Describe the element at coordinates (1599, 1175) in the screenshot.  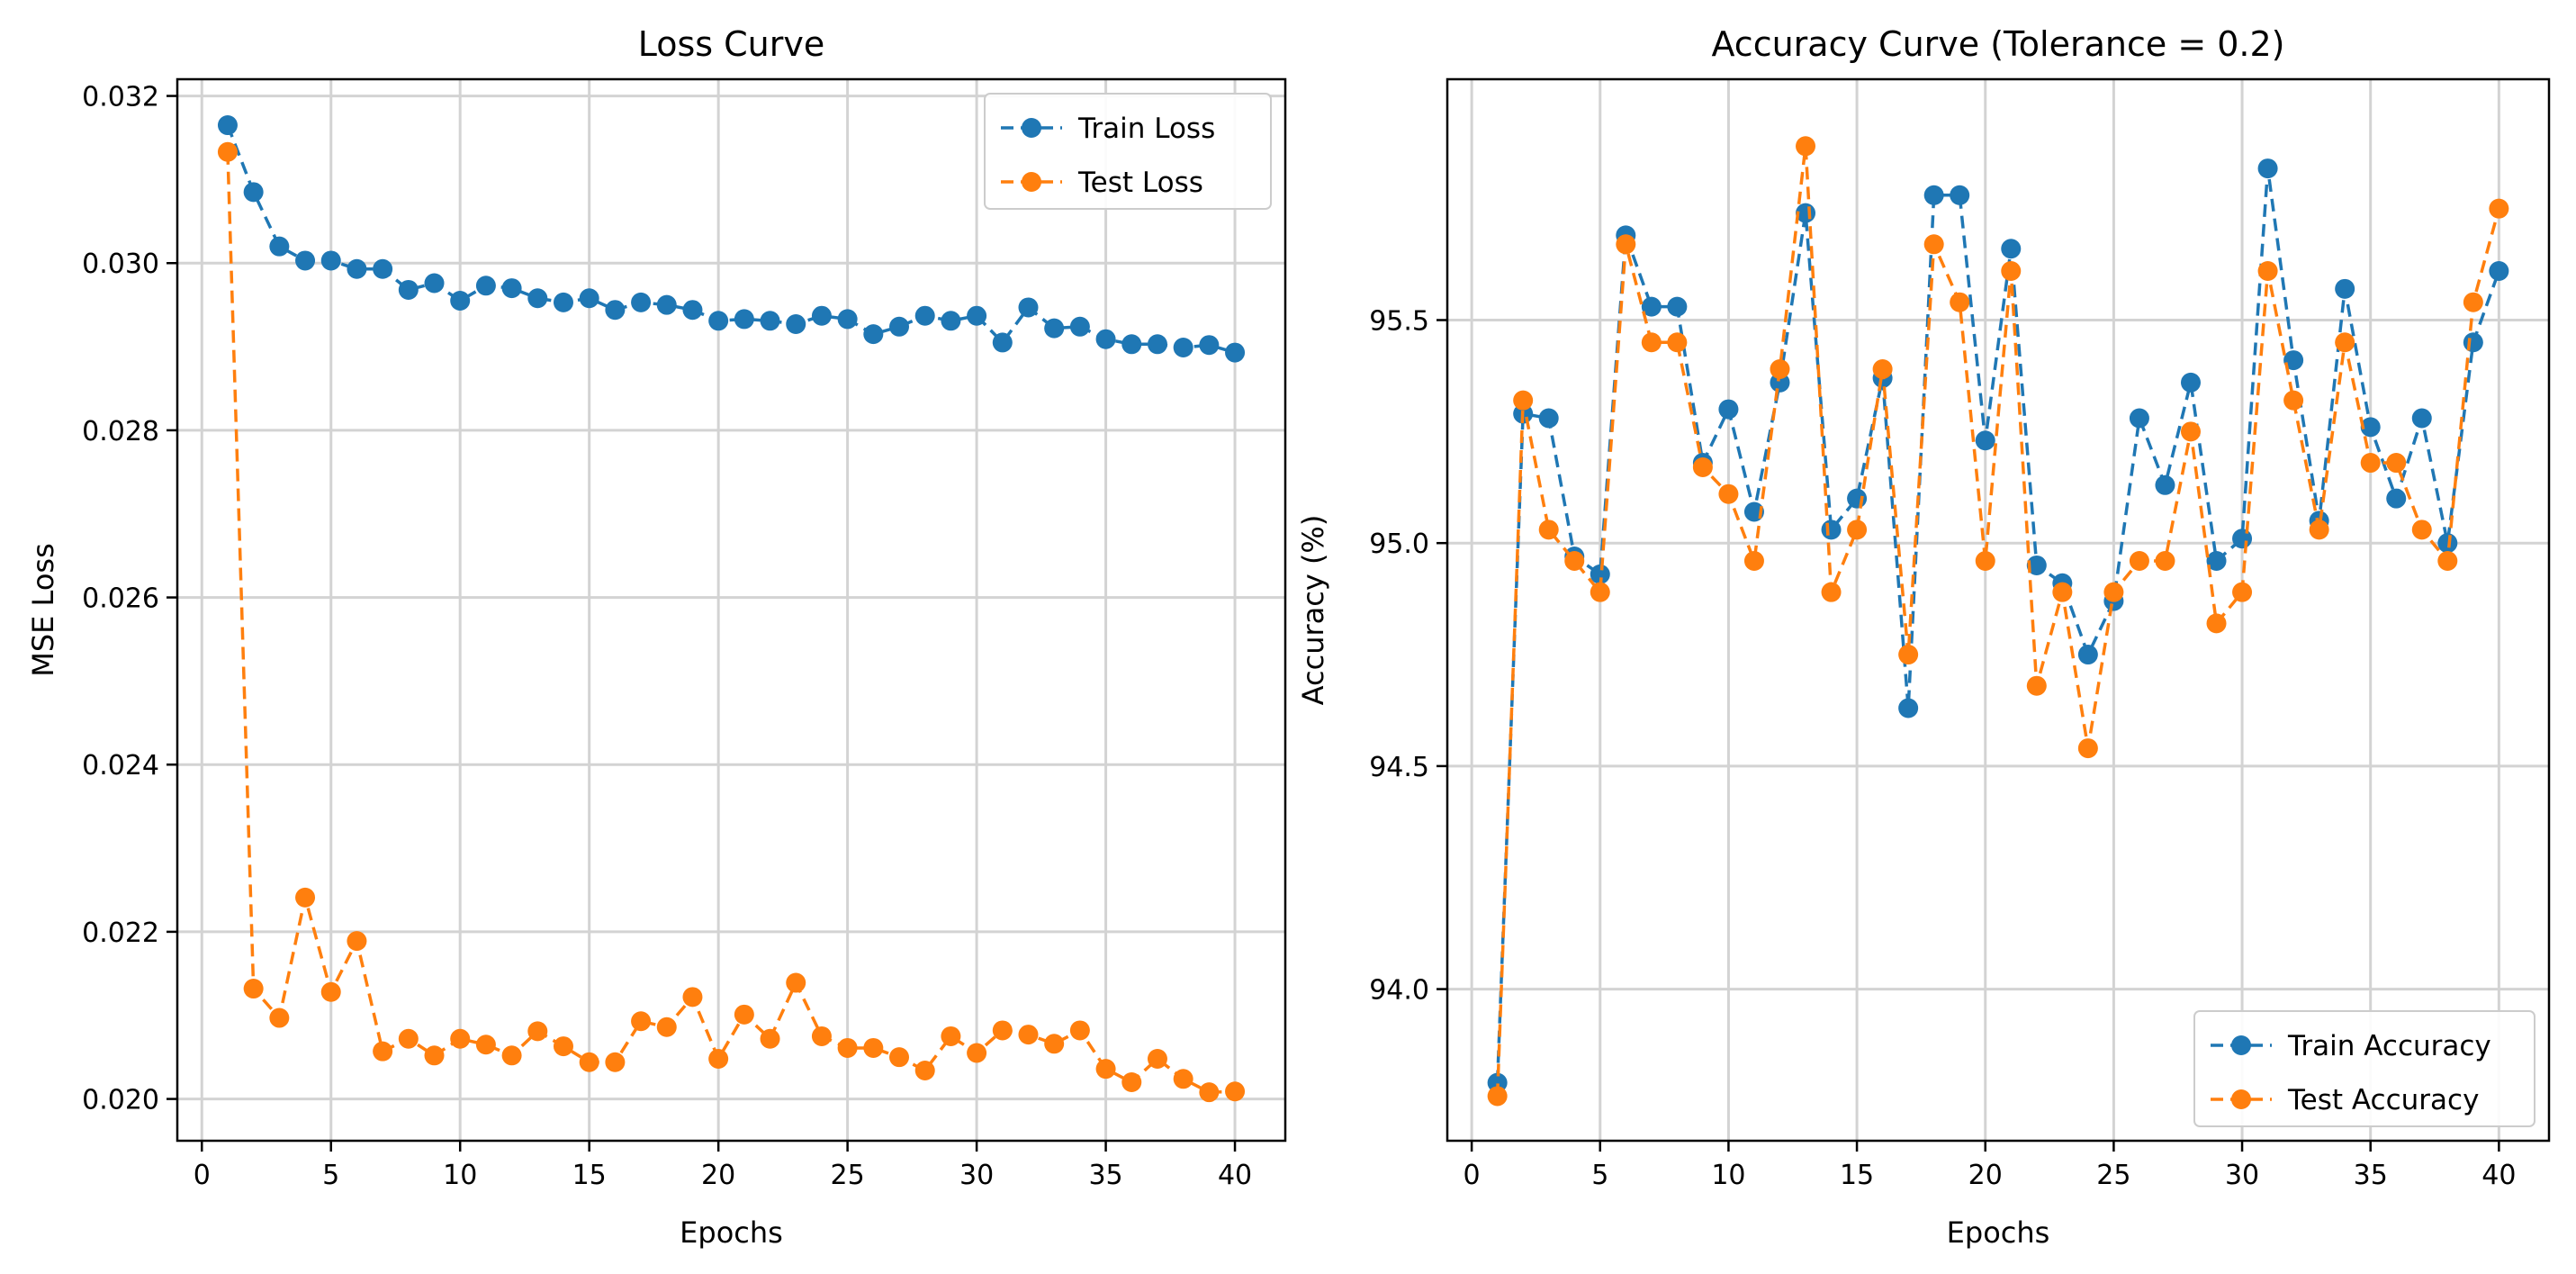
I see `acc-xtick-label: 5` at that location.